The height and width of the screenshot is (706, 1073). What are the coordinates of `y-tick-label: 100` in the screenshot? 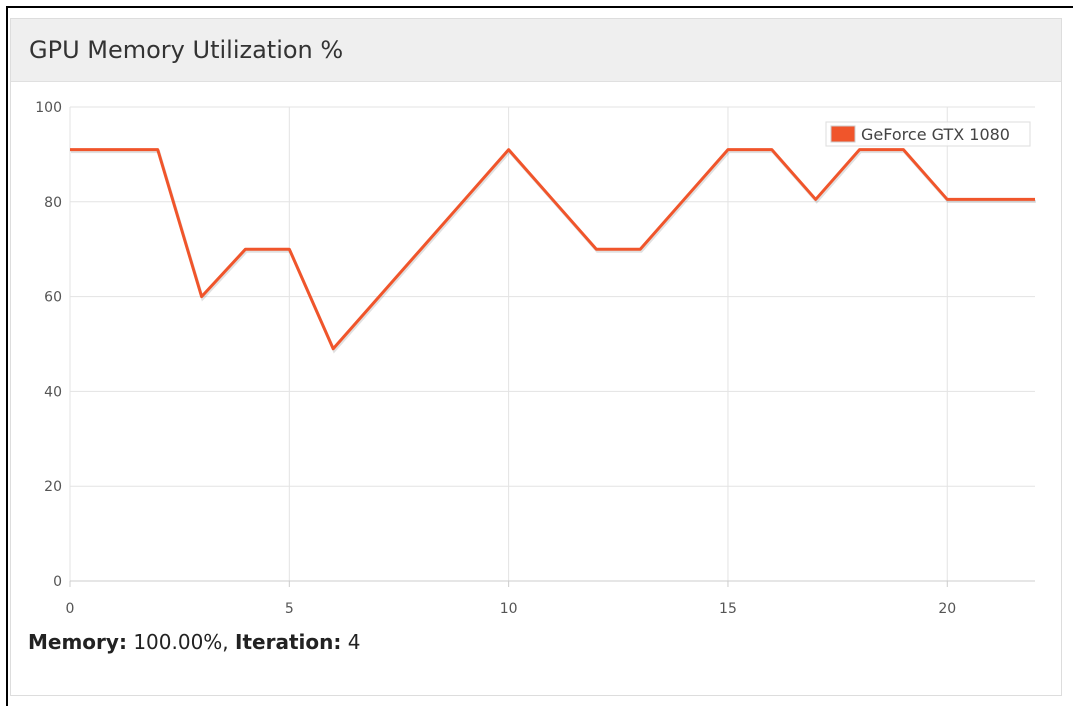 It's located at (48, 108).